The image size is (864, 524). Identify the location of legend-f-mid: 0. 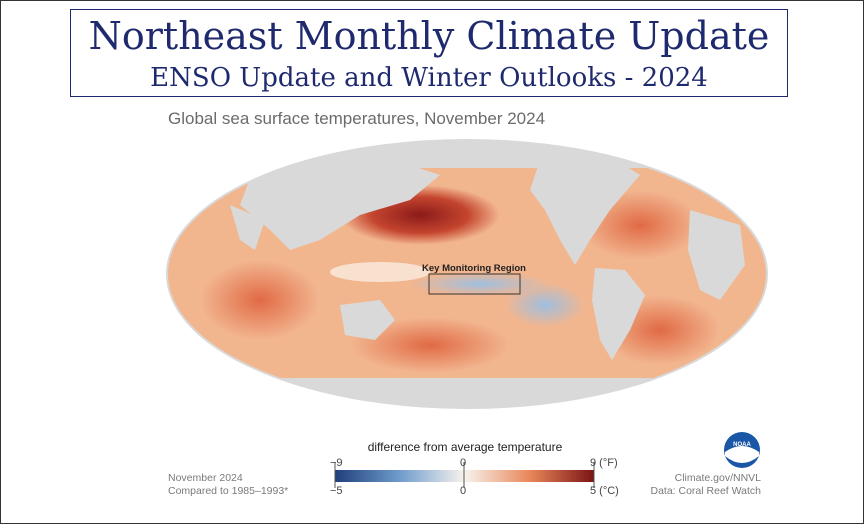
(463, 463).